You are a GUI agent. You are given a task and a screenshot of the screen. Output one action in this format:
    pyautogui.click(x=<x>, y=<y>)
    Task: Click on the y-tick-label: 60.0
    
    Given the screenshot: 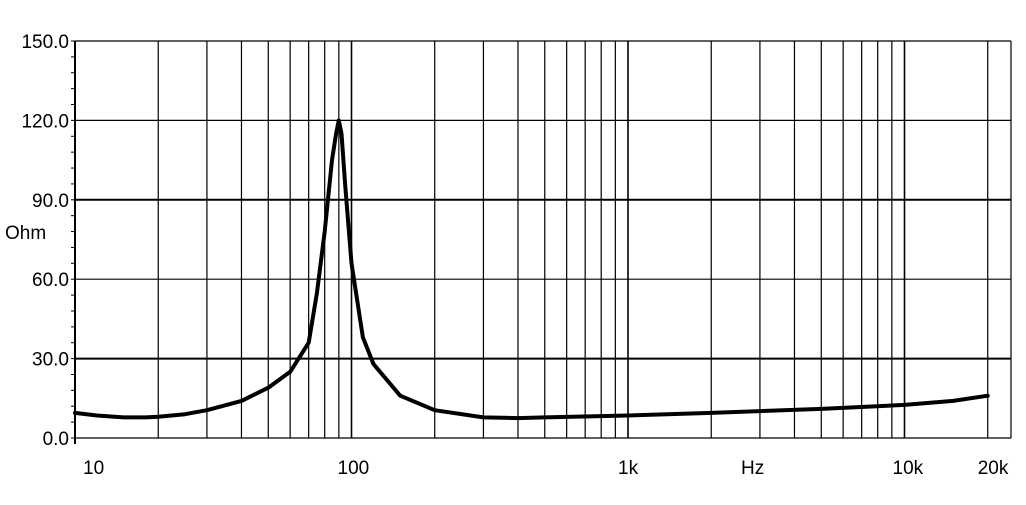 What is the action you would take?
    pyautogui.click(x=50, y=280)
    